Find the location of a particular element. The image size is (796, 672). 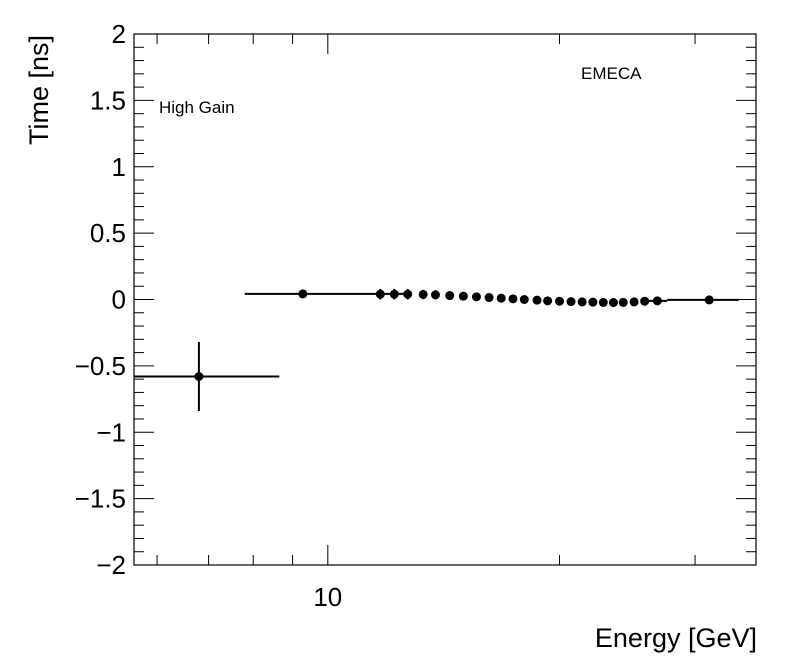

y-tick-label: −2 is located at coordinates (111, 565).